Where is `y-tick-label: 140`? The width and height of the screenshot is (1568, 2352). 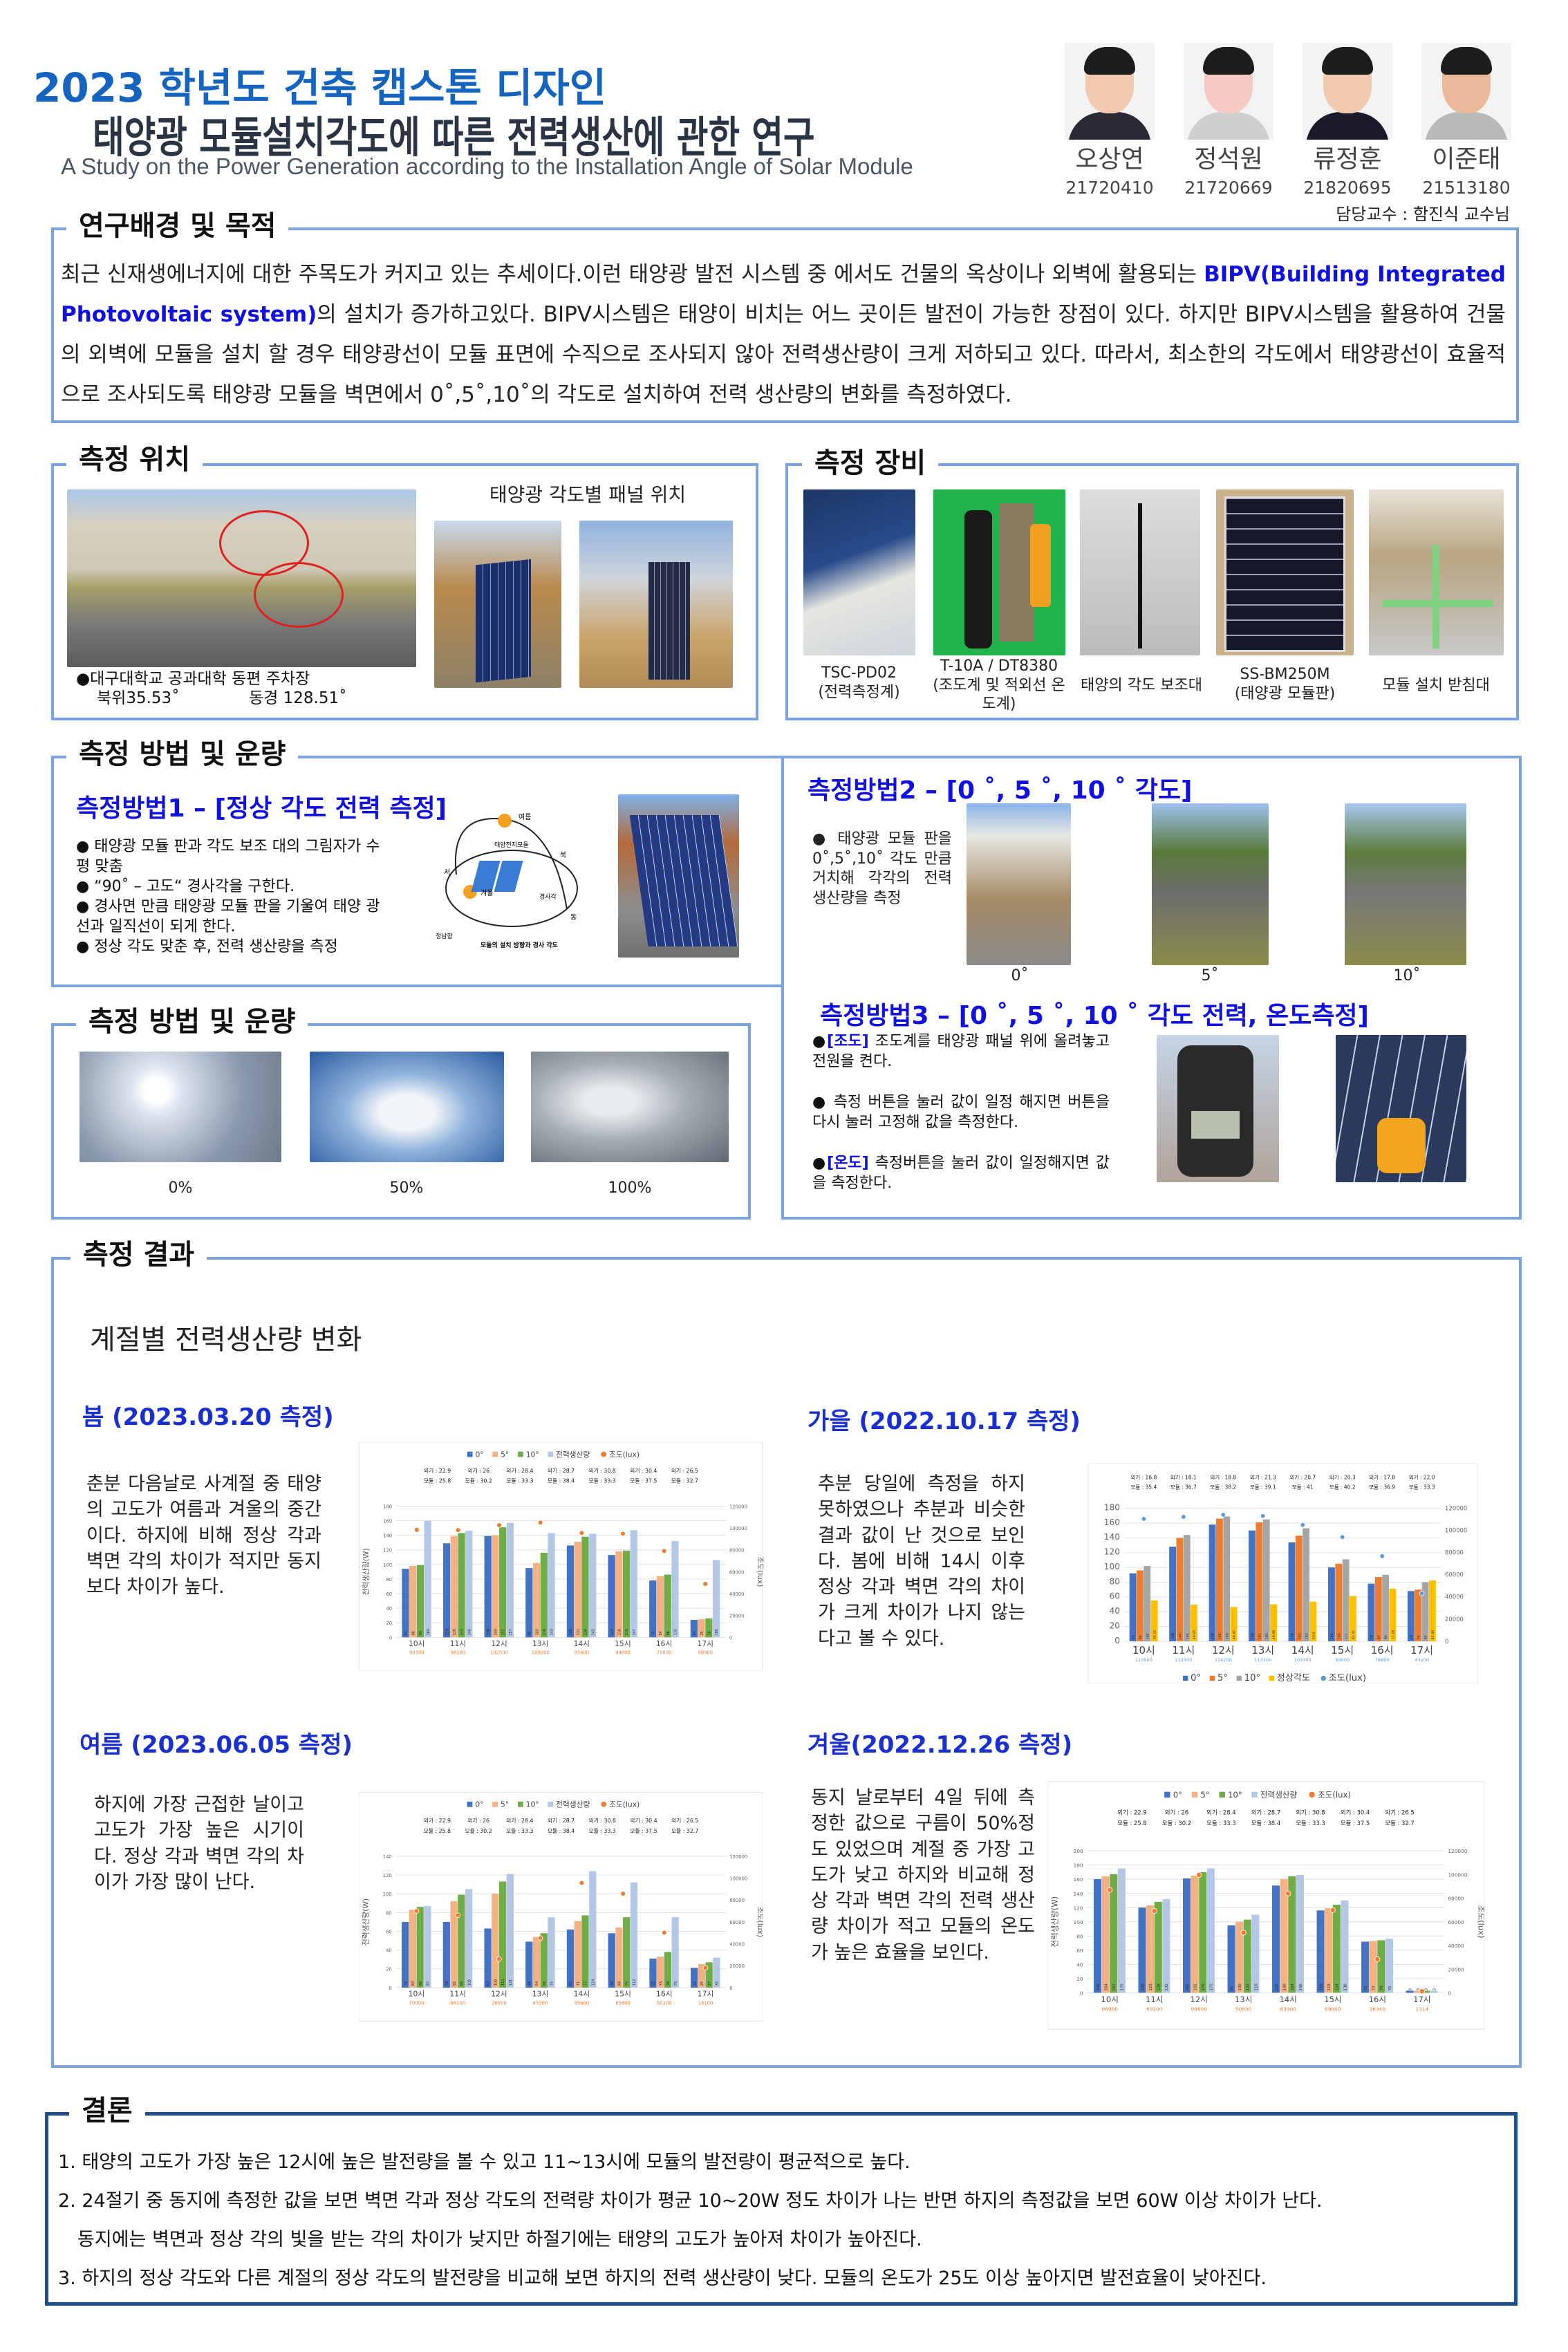
y-tick-label: 140 is located at coordinates (1112, 1537).